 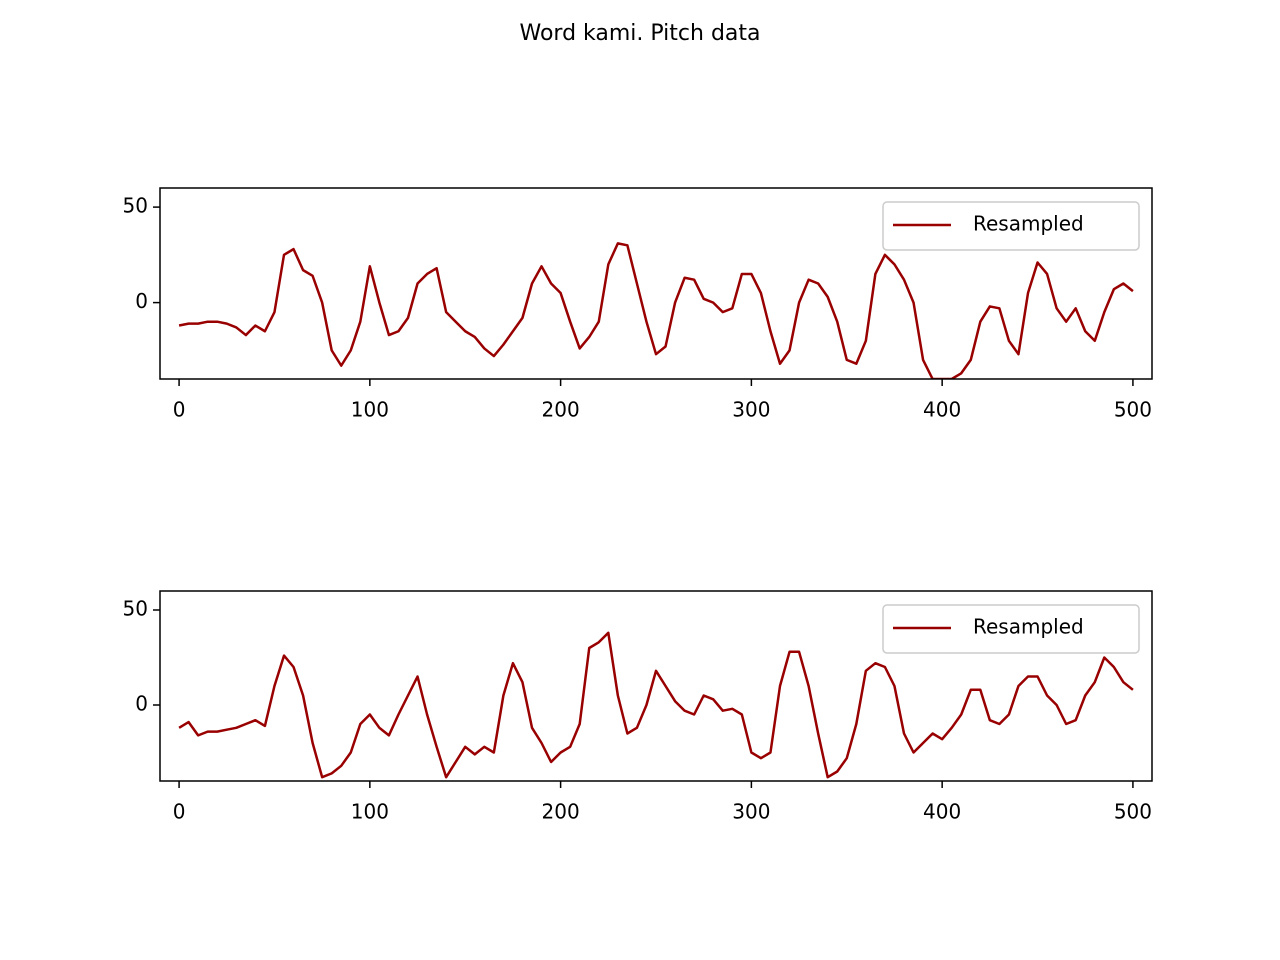 What do you see at coordinates (639, 33) in the screenshot?
I see `figure-title: Word kami. Pitch data` at bounding box center [639, 33].